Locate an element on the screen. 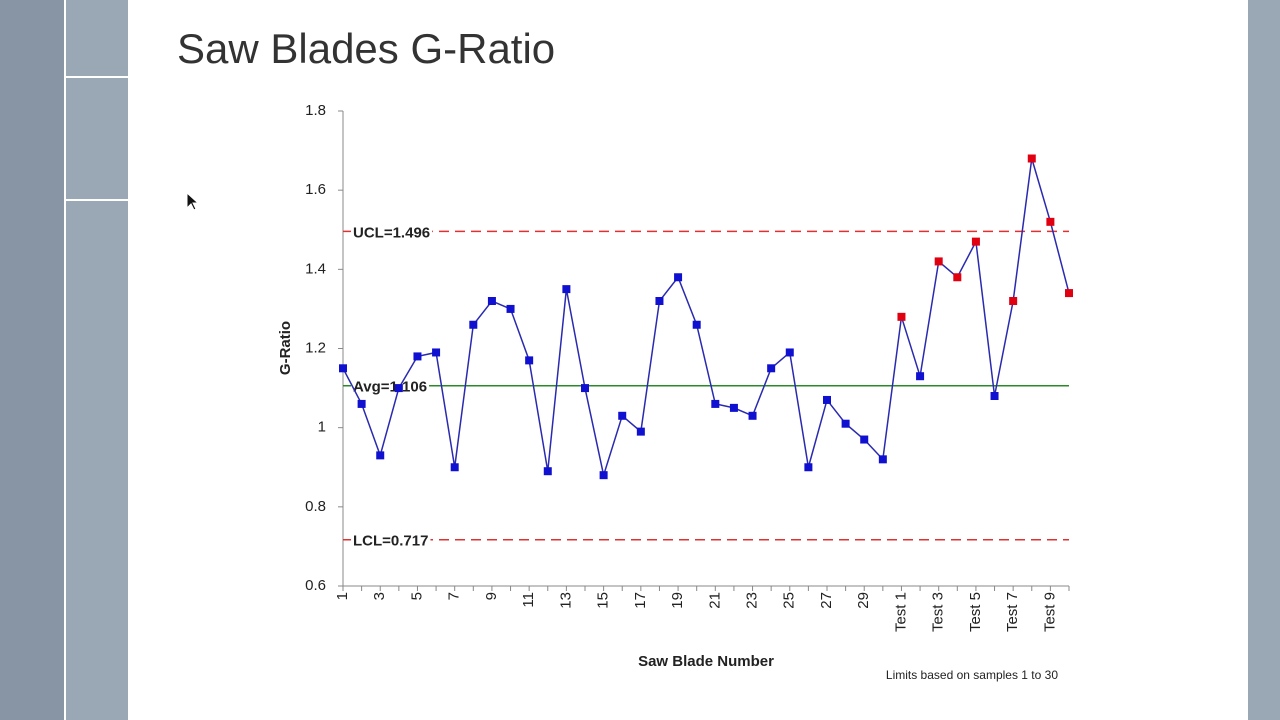  x-tick-label: 1 is located at coordinates (342, 596).